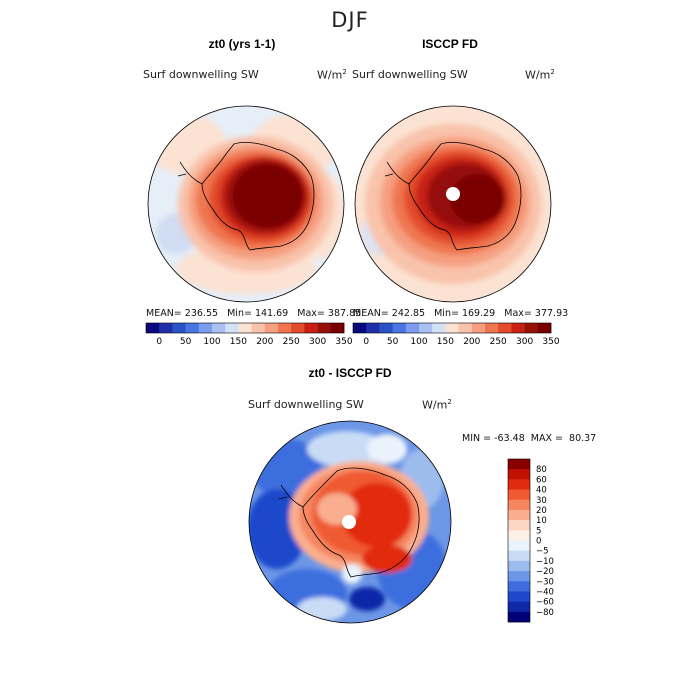  I want to click on panel2-coastline, so click(465, 196).